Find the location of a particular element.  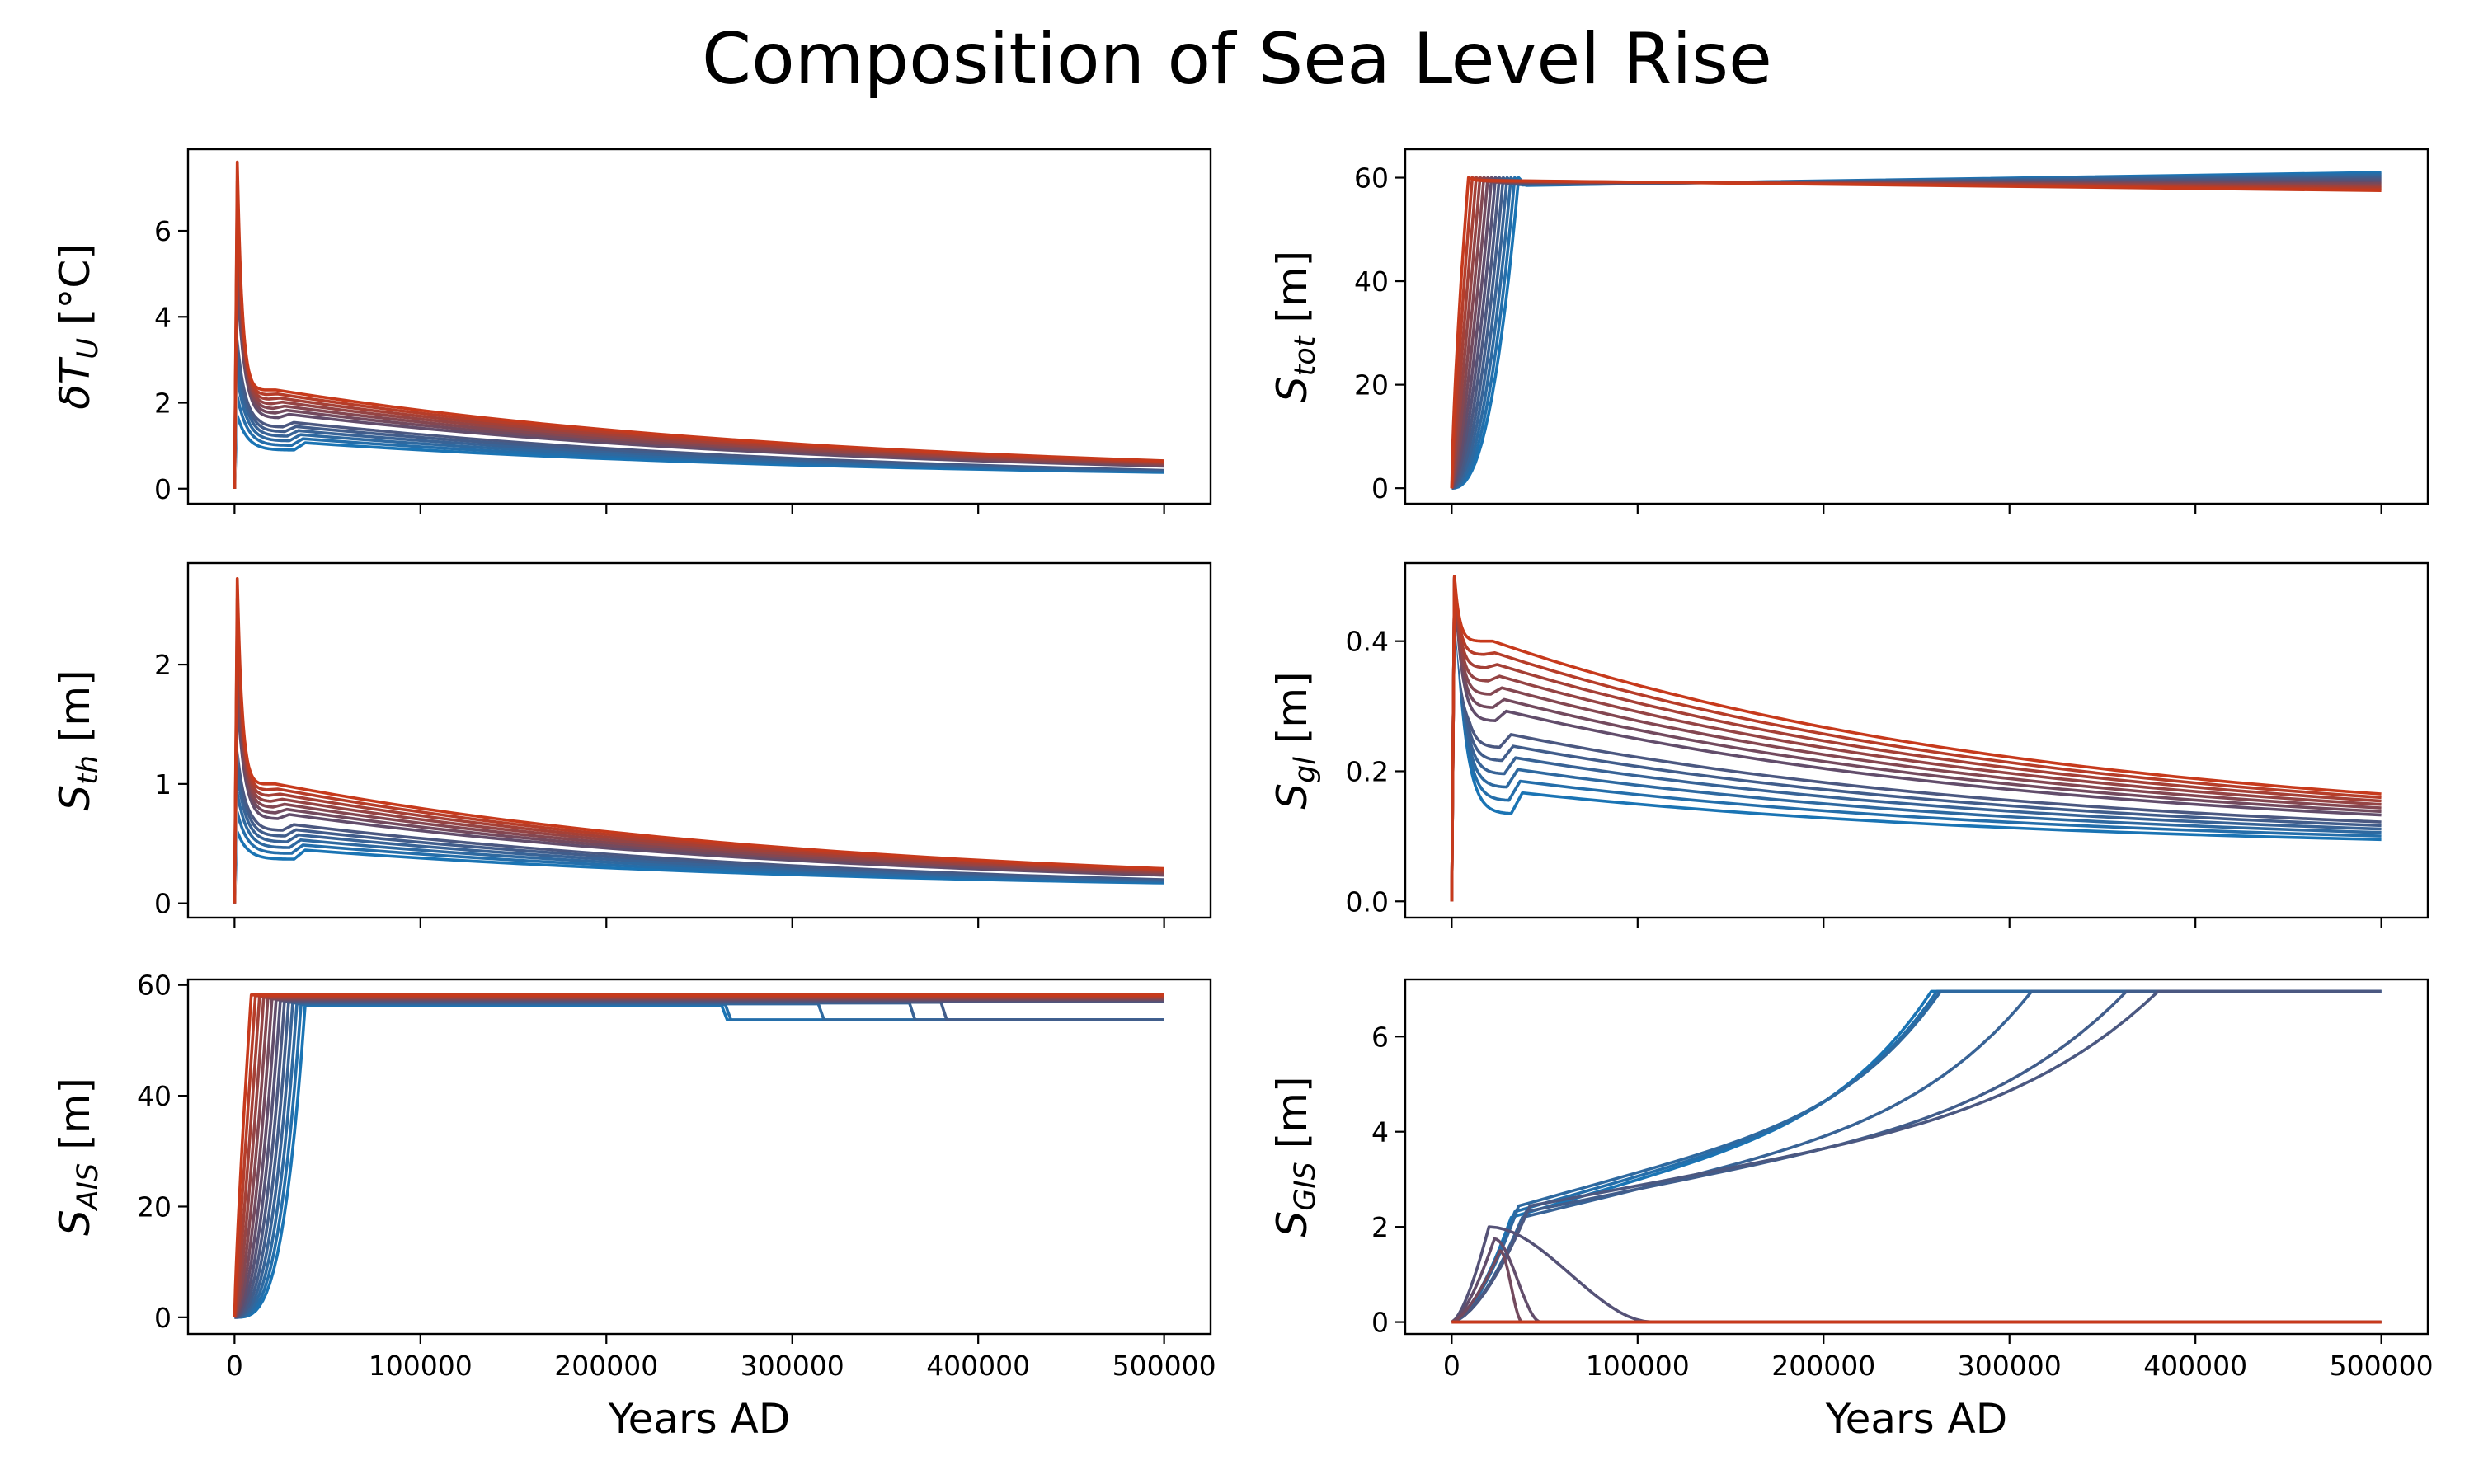

y-axis-label: δTU [°C] is located at coordinates (78, 326).